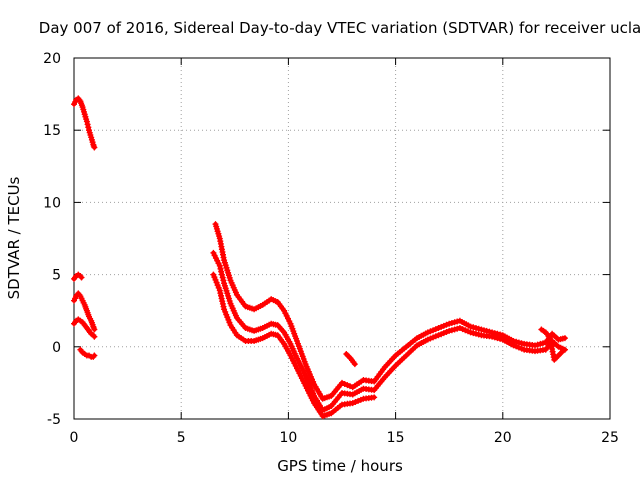 The height and width of the screenshot is (480, 640). Describe the element at coordinates (340, 466) in the screenshot. I see `x-axis-label: GPS time / hours` at that location.